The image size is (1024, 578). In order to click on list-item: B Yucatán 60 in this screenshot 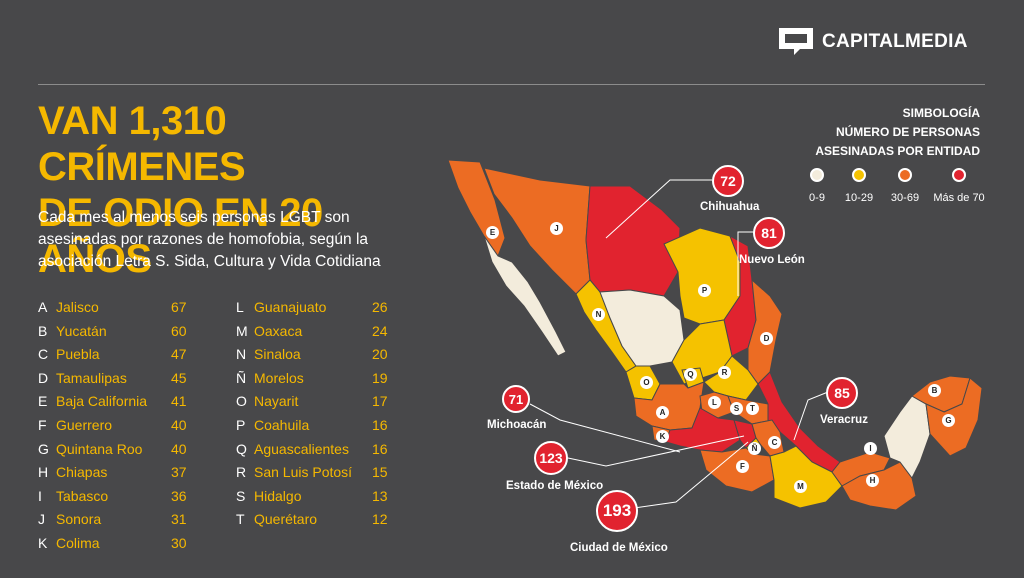, I will do `click(113, 332)`.